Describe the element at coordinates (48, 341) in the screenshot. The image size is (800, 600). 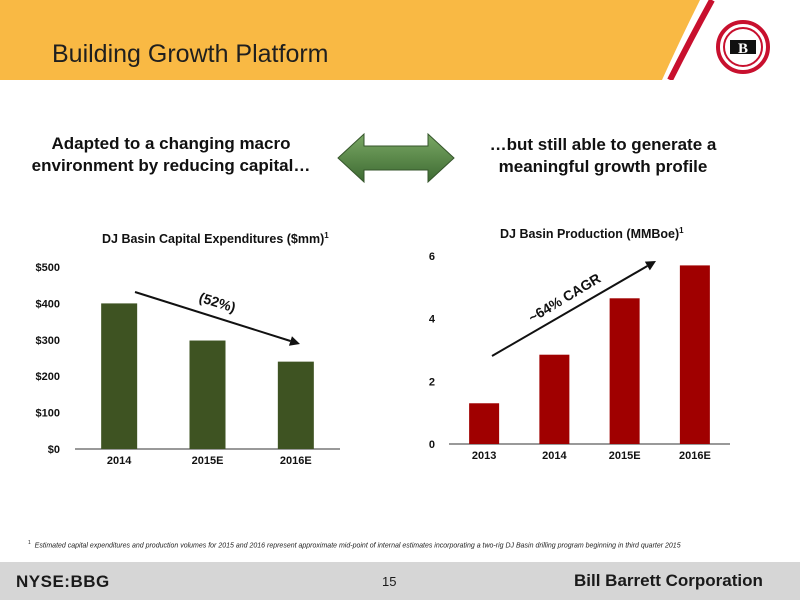
I see `capex-ytick: $300` at that location.